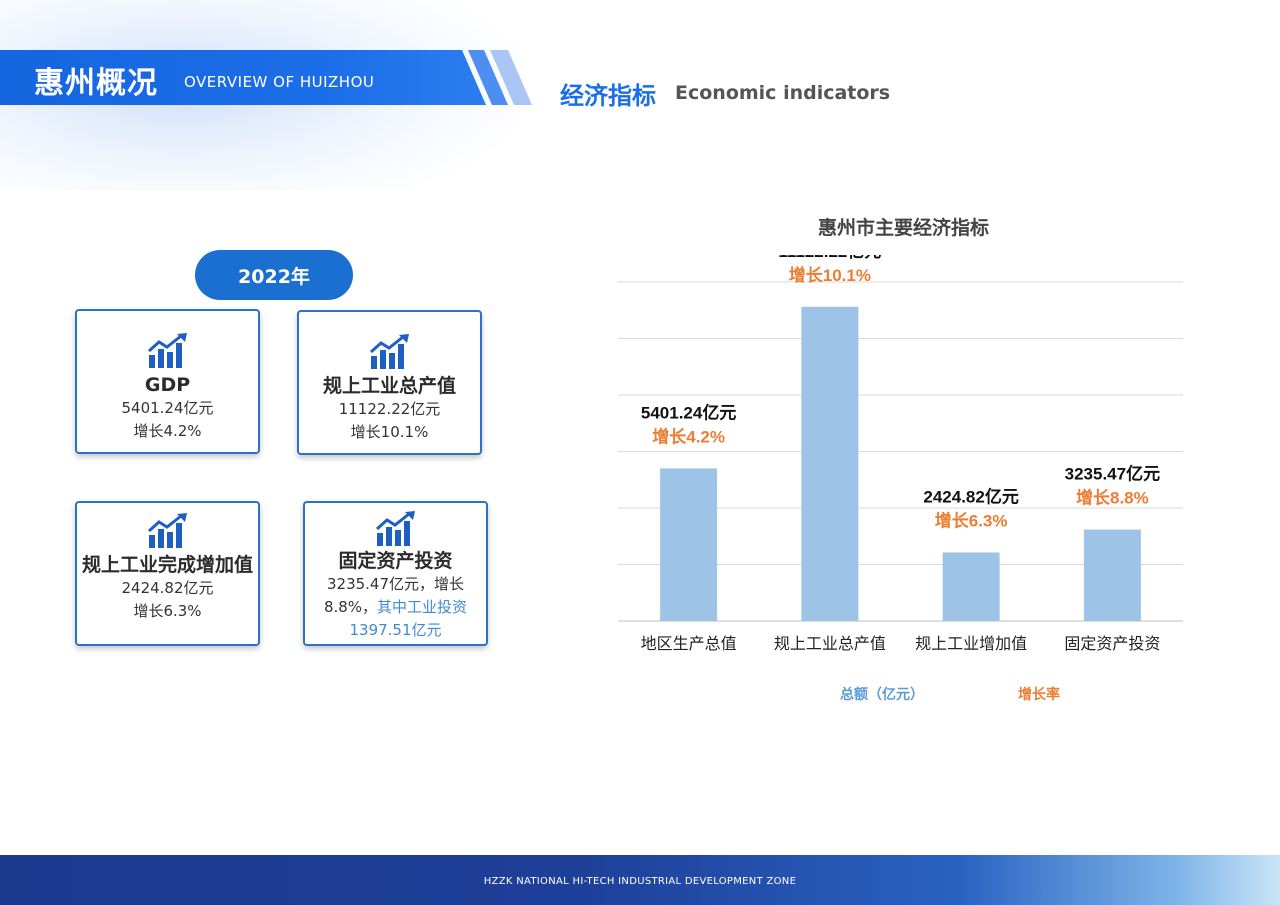 This screenshot has width=1280, height=905. What do you see at coordinates (279, 82) in the screenshot?
I see `page-title-en: OVERVIEW OF HUIZHOU` at bounding box center [279, 82].